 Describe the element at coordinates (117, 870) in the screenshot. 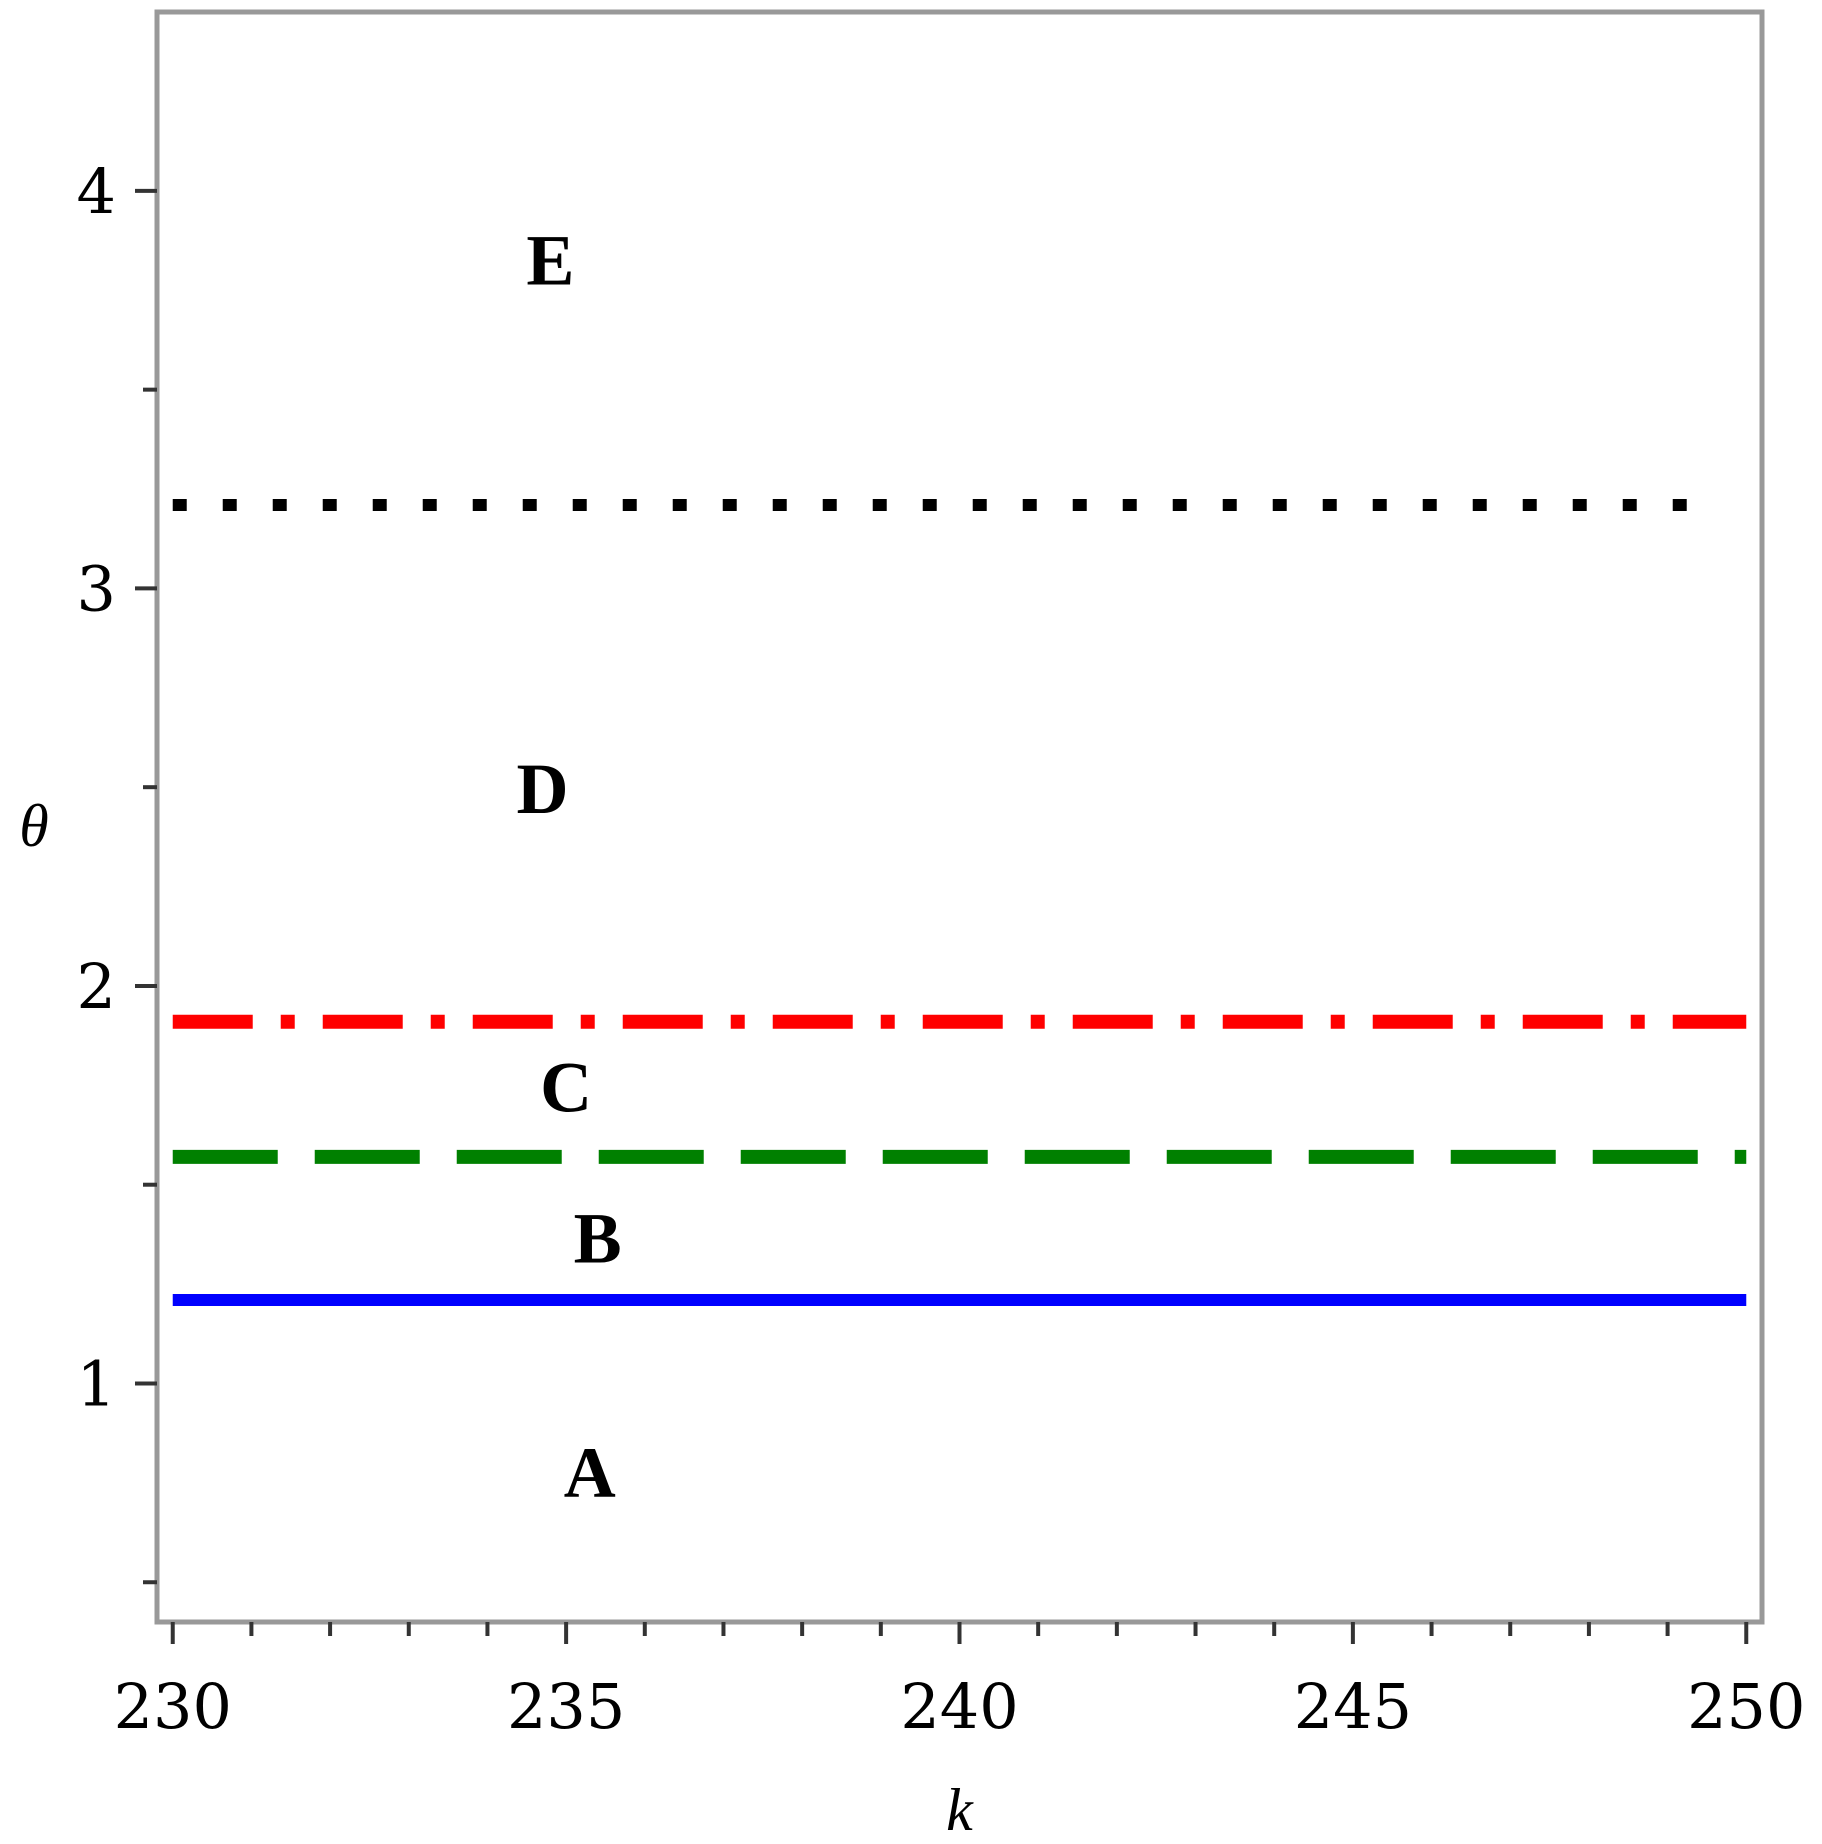

I see `y-axis: 1 2 3 4` at that location.